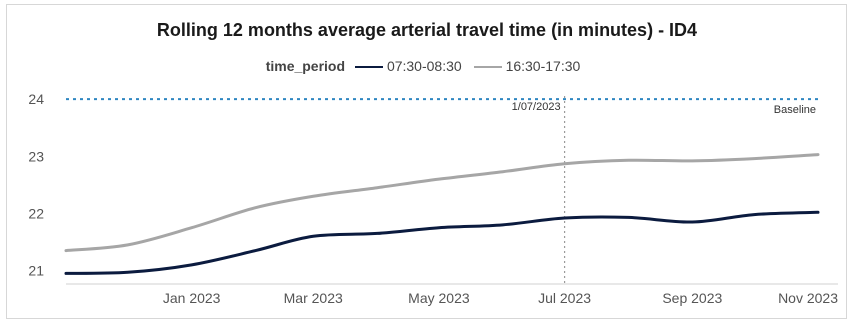 This screenshot has width=854, height=324. I want to click on x-tick-label-4: Sep 2023, so click(692, 298).